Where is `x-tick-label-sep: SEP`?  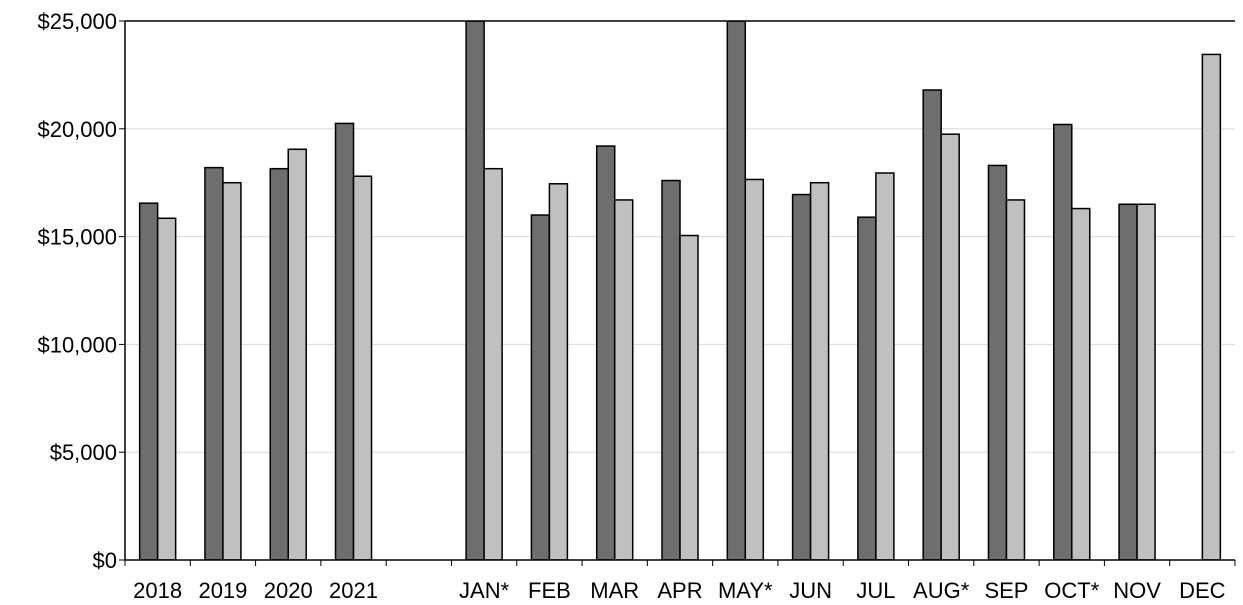
x-tick-label-sep: SEP is located at coordinates (1006, 590).